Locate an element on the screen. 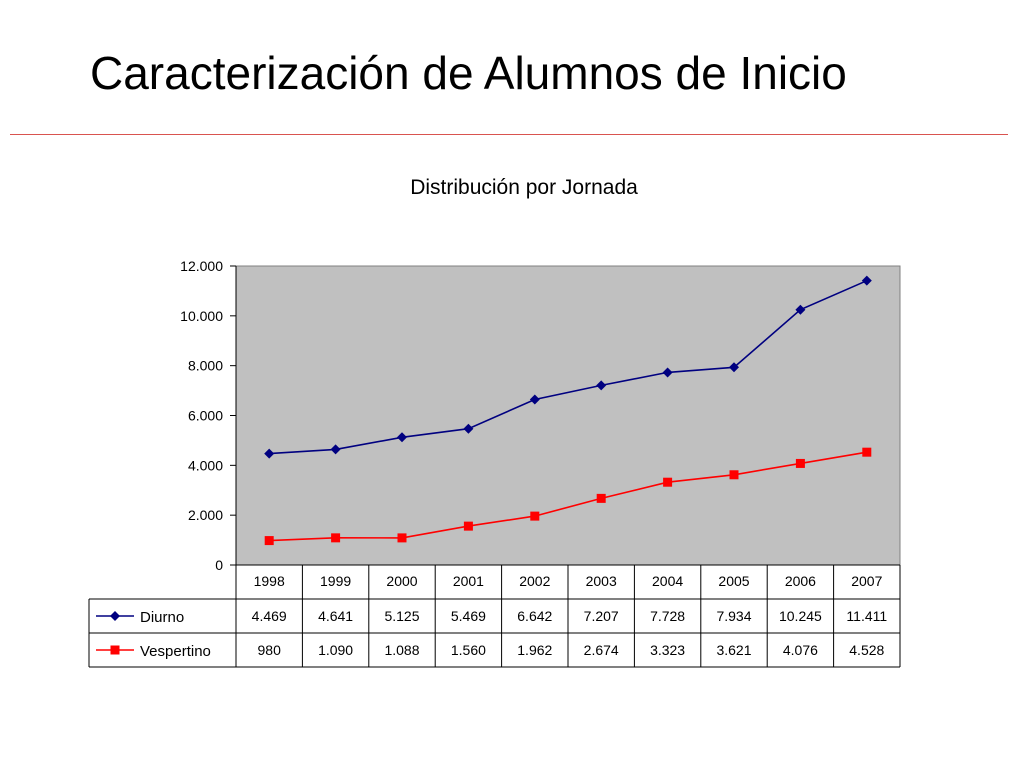 Image resolution: width=1024 pixels, height=768 pixels. data-label: 1.962 is located at coordinates (534, 650).